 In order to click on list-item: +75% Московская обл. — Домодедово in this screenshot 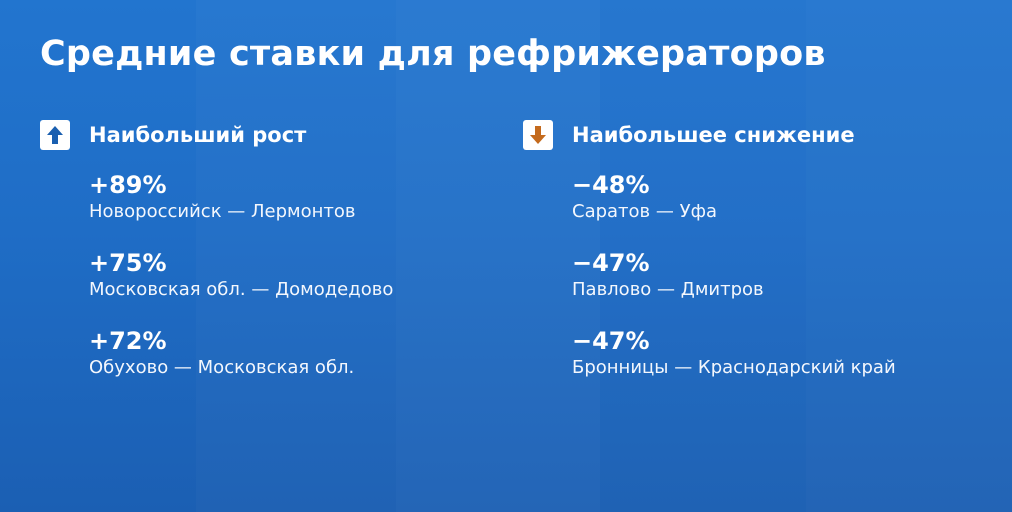, I will do `click(241, 287)`.